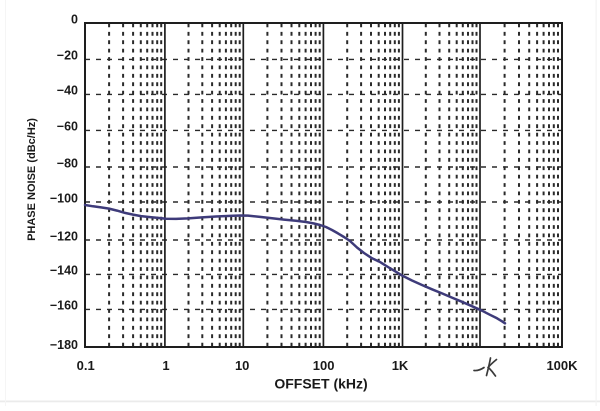 Image resolution: width=600 pixels, height=411 pixels. I want to click on svg-text: 1K, so click(400, 365).